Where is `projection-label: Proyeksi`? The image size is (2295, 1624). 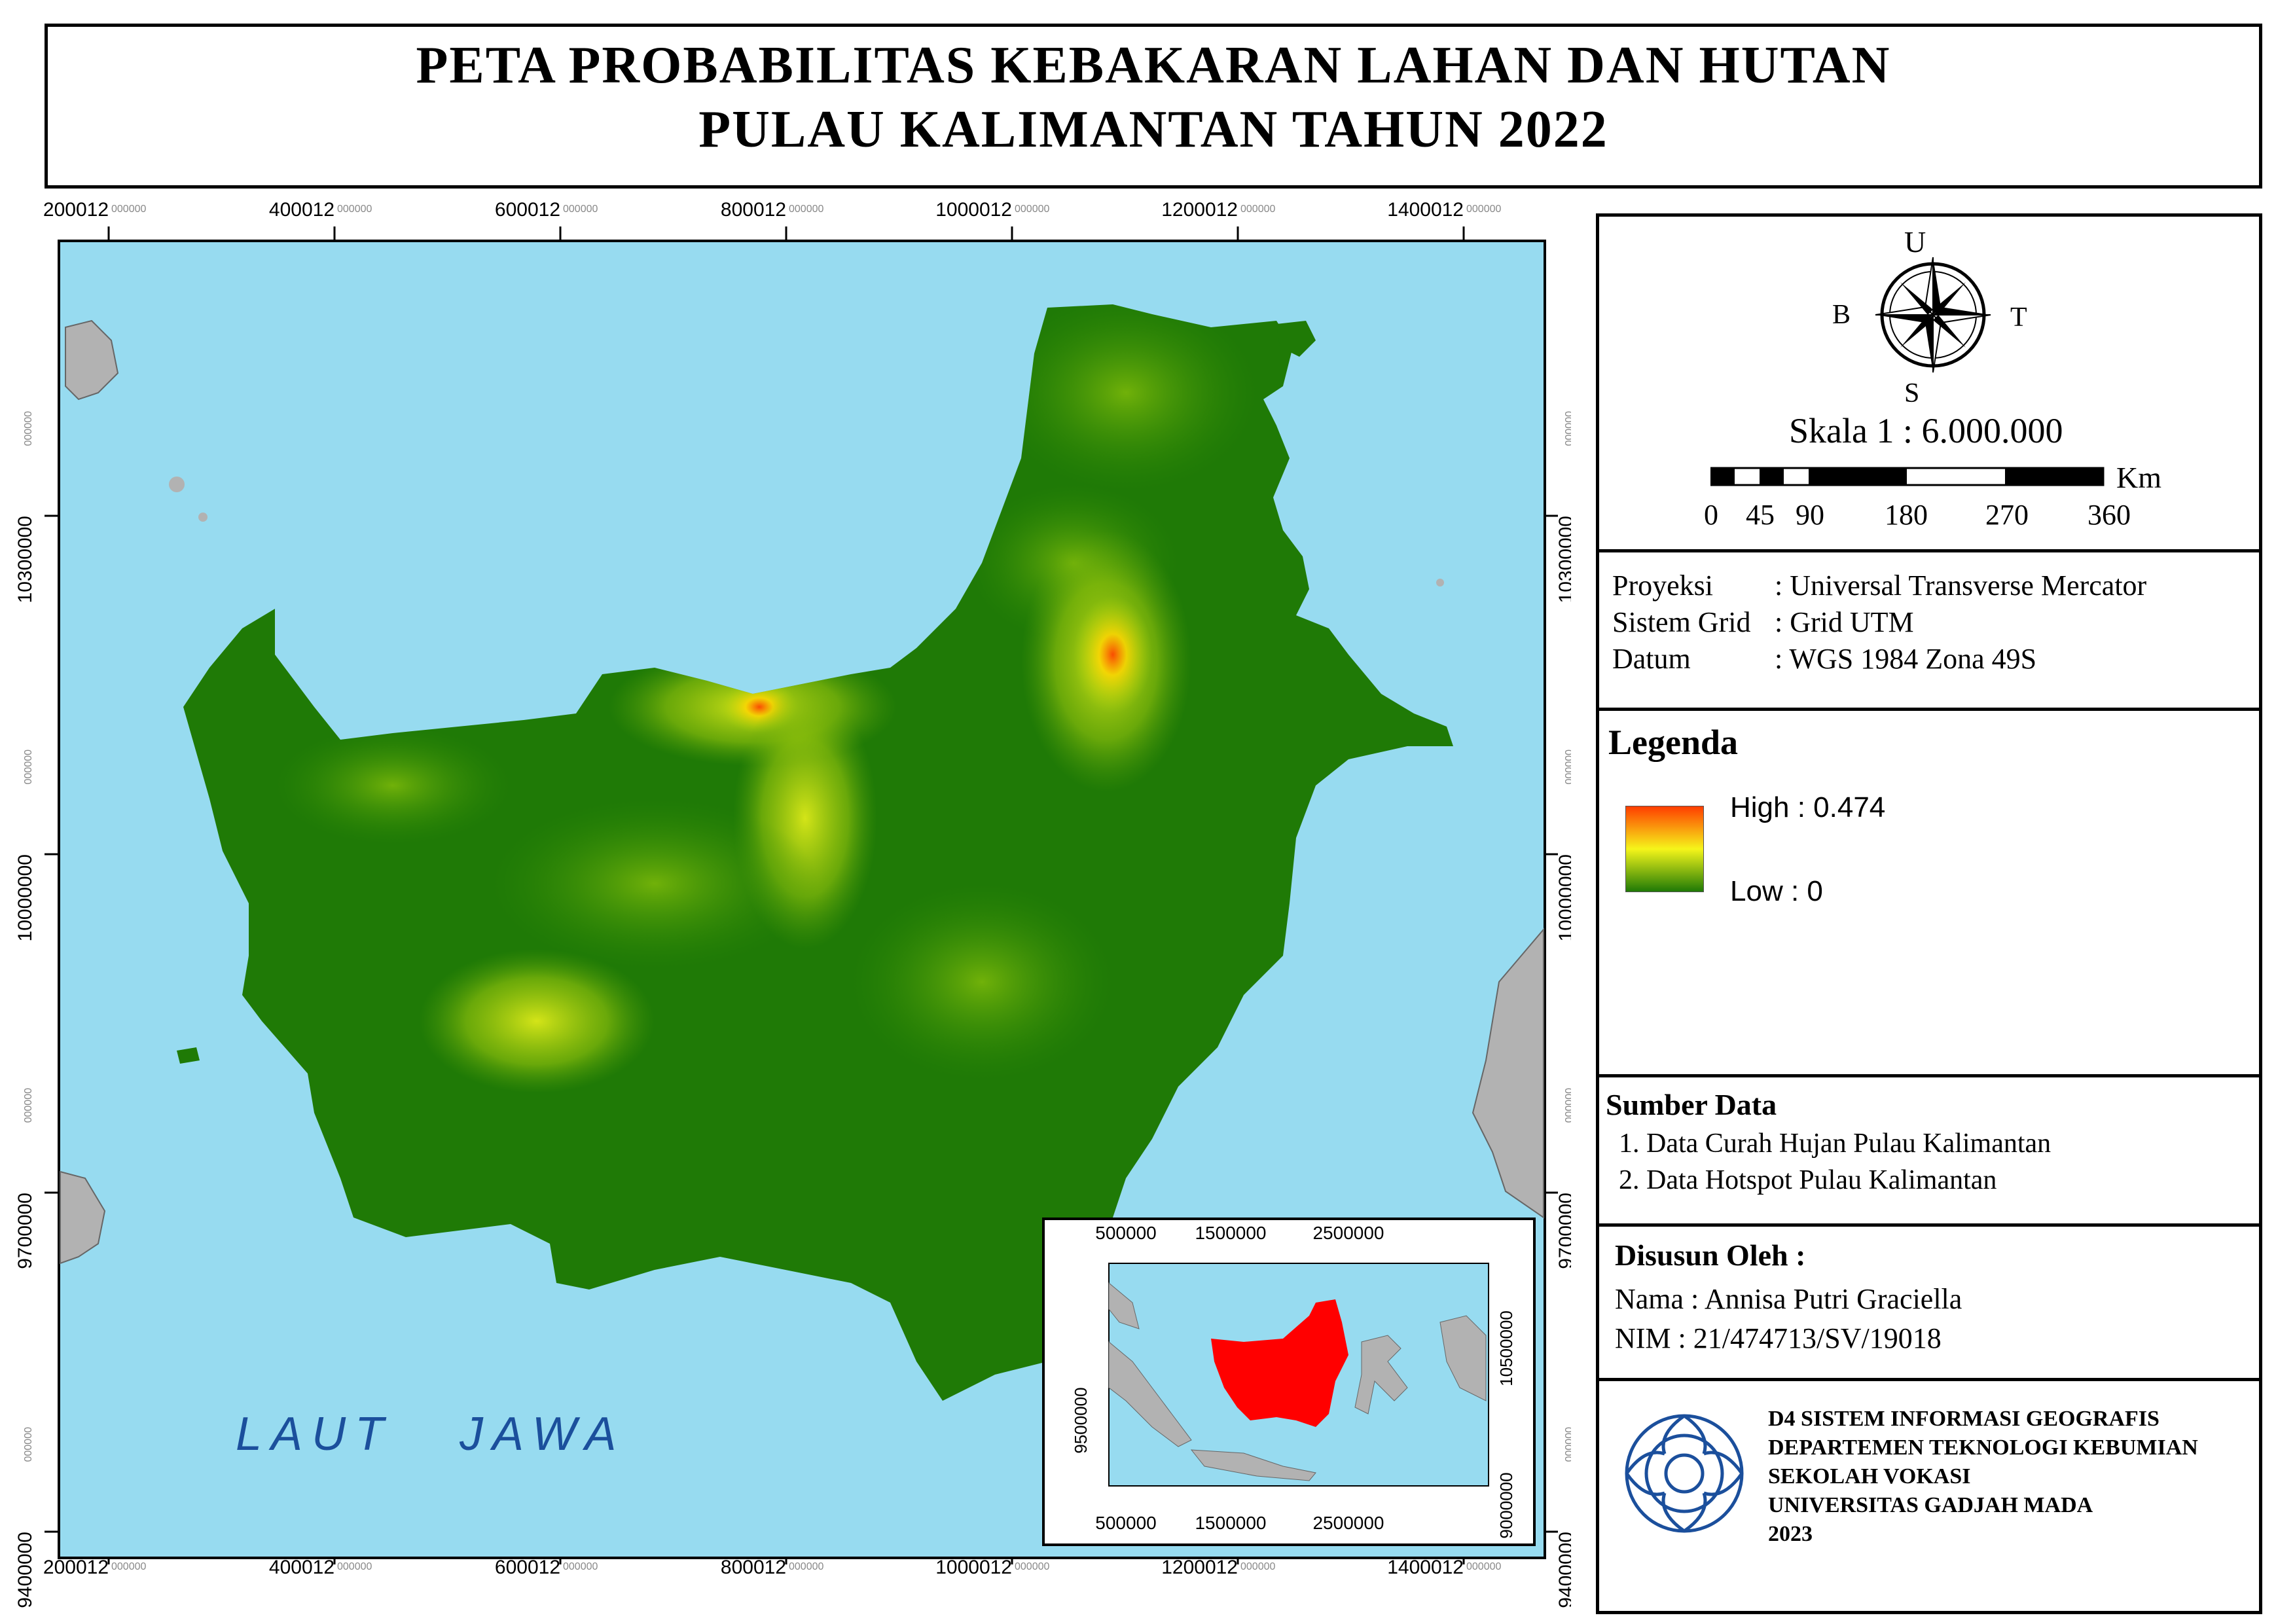 projection-label: Proyeksi is located at coordinates (1662, 585).